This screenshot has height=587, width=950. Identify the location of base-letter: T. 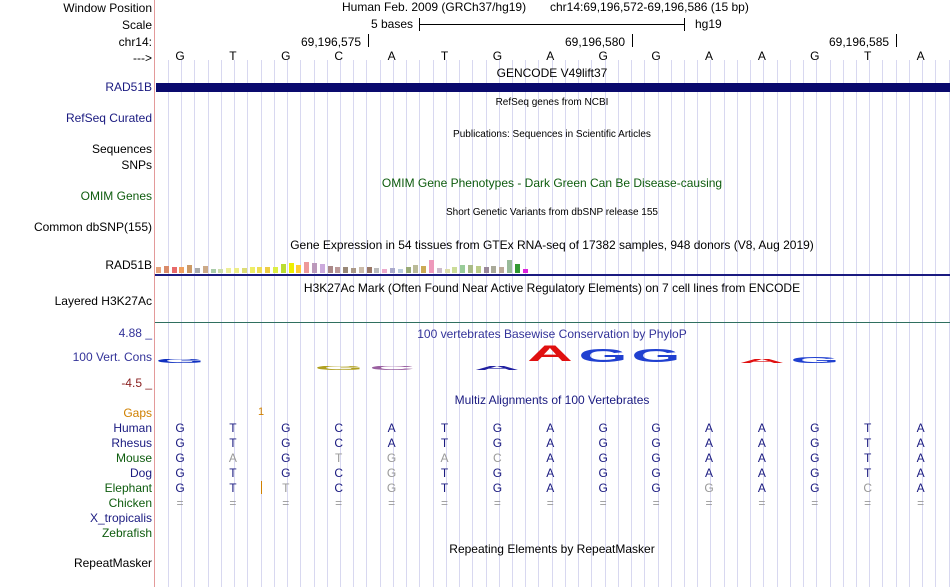
(444, 56).